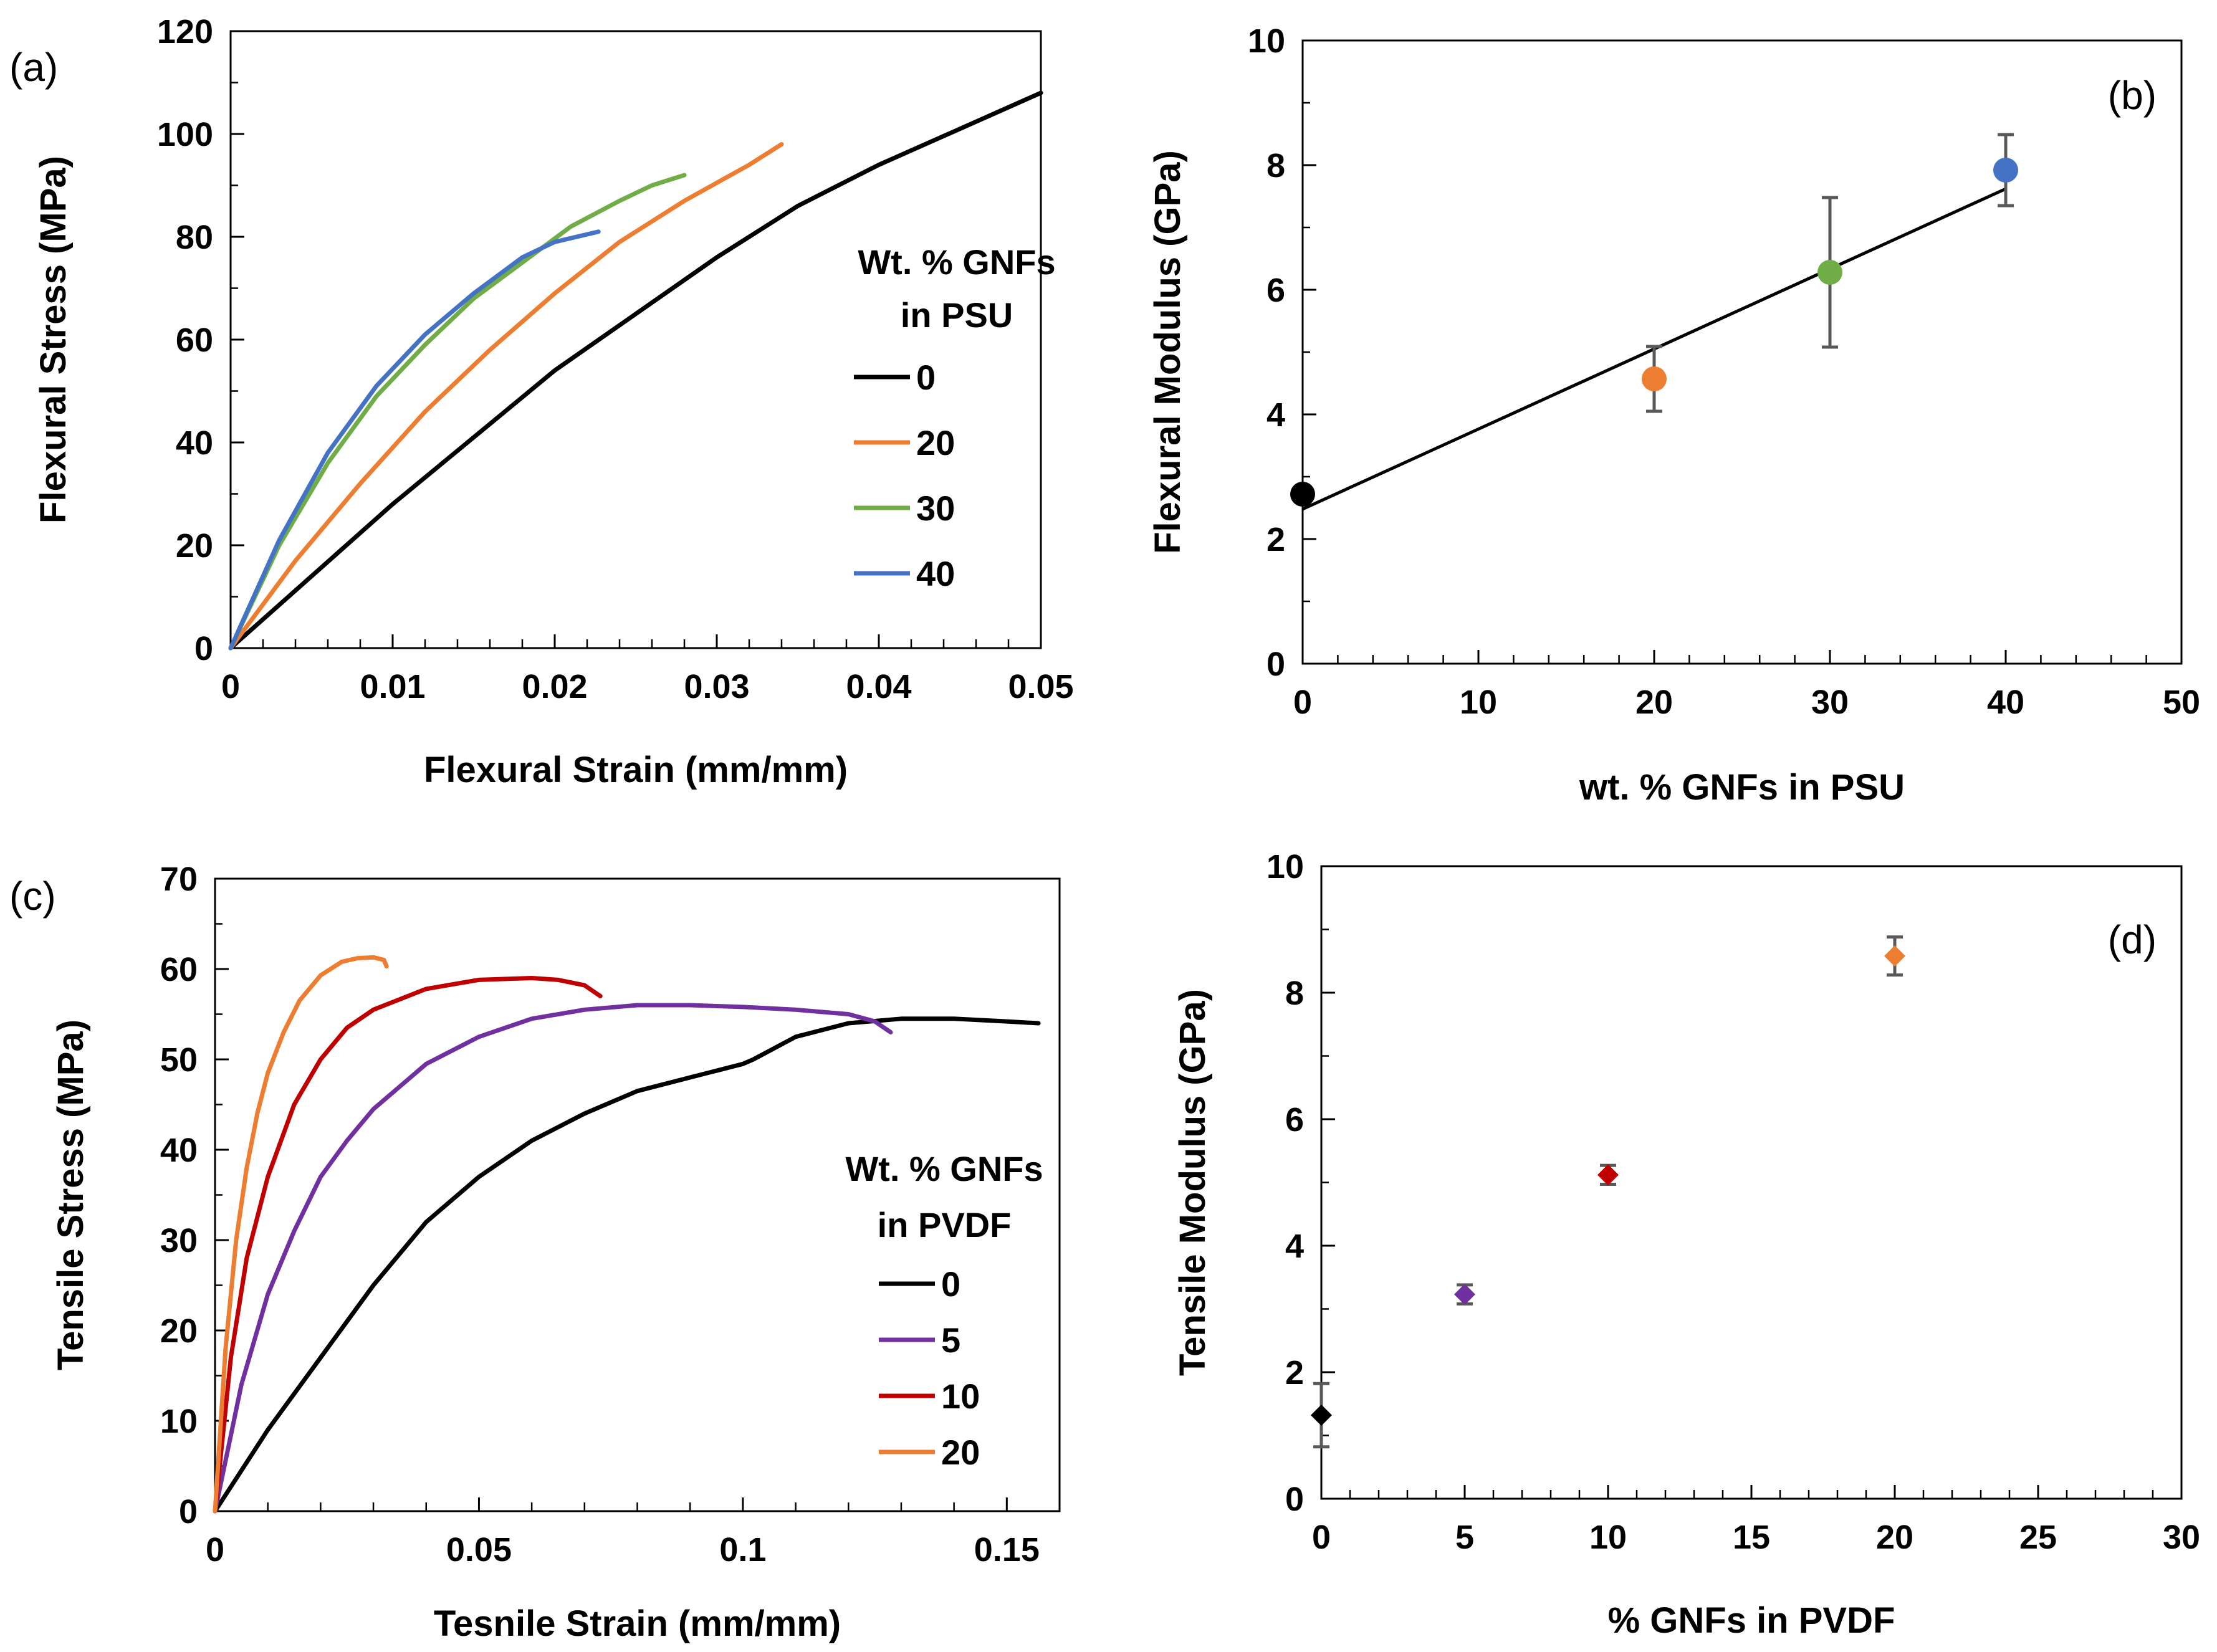 This screenshot has width=2217, height=1652. What do you see at coordinates (716, 686) in the screenshot?
I see `x-tick-label: 0.03` at bounding box center [716, 686].